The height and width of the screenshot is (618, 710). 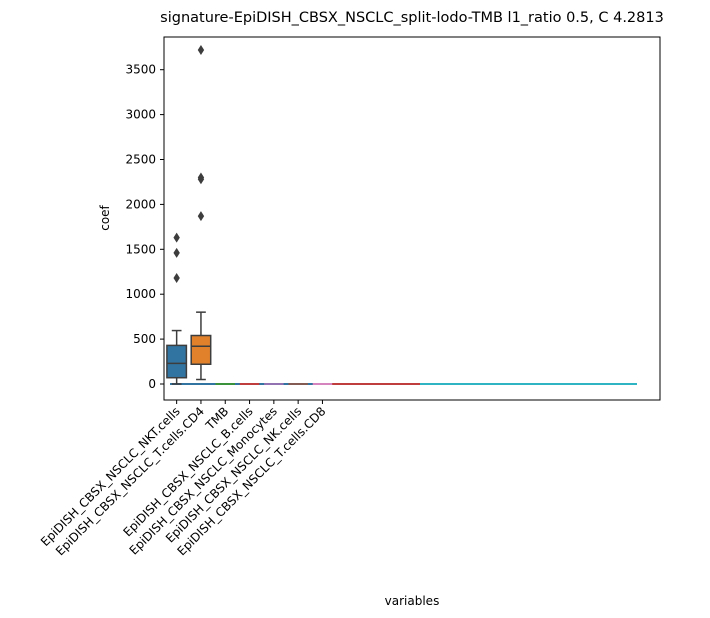 I want to click on y-tick-label: 2500, so click(x=140, y=160).